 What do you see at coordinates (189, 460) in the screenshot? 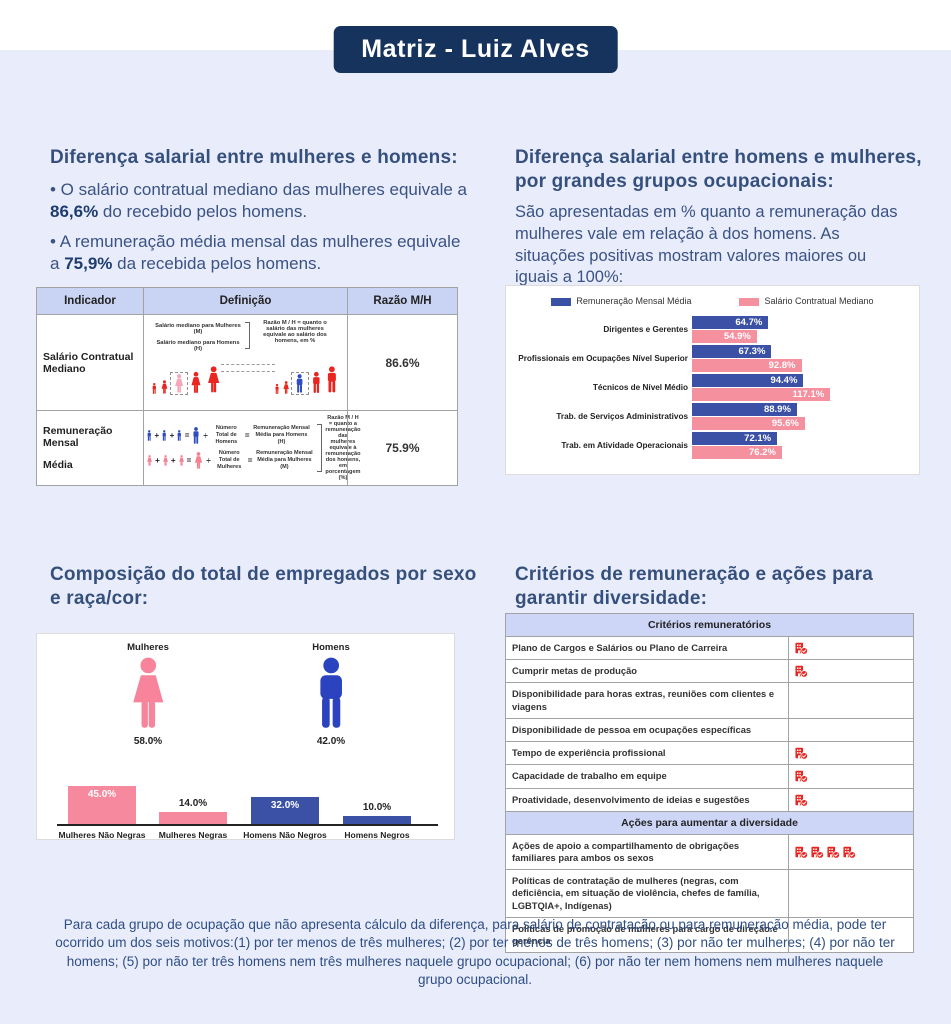
I see `operator: =` at bounding box center [189, 460].